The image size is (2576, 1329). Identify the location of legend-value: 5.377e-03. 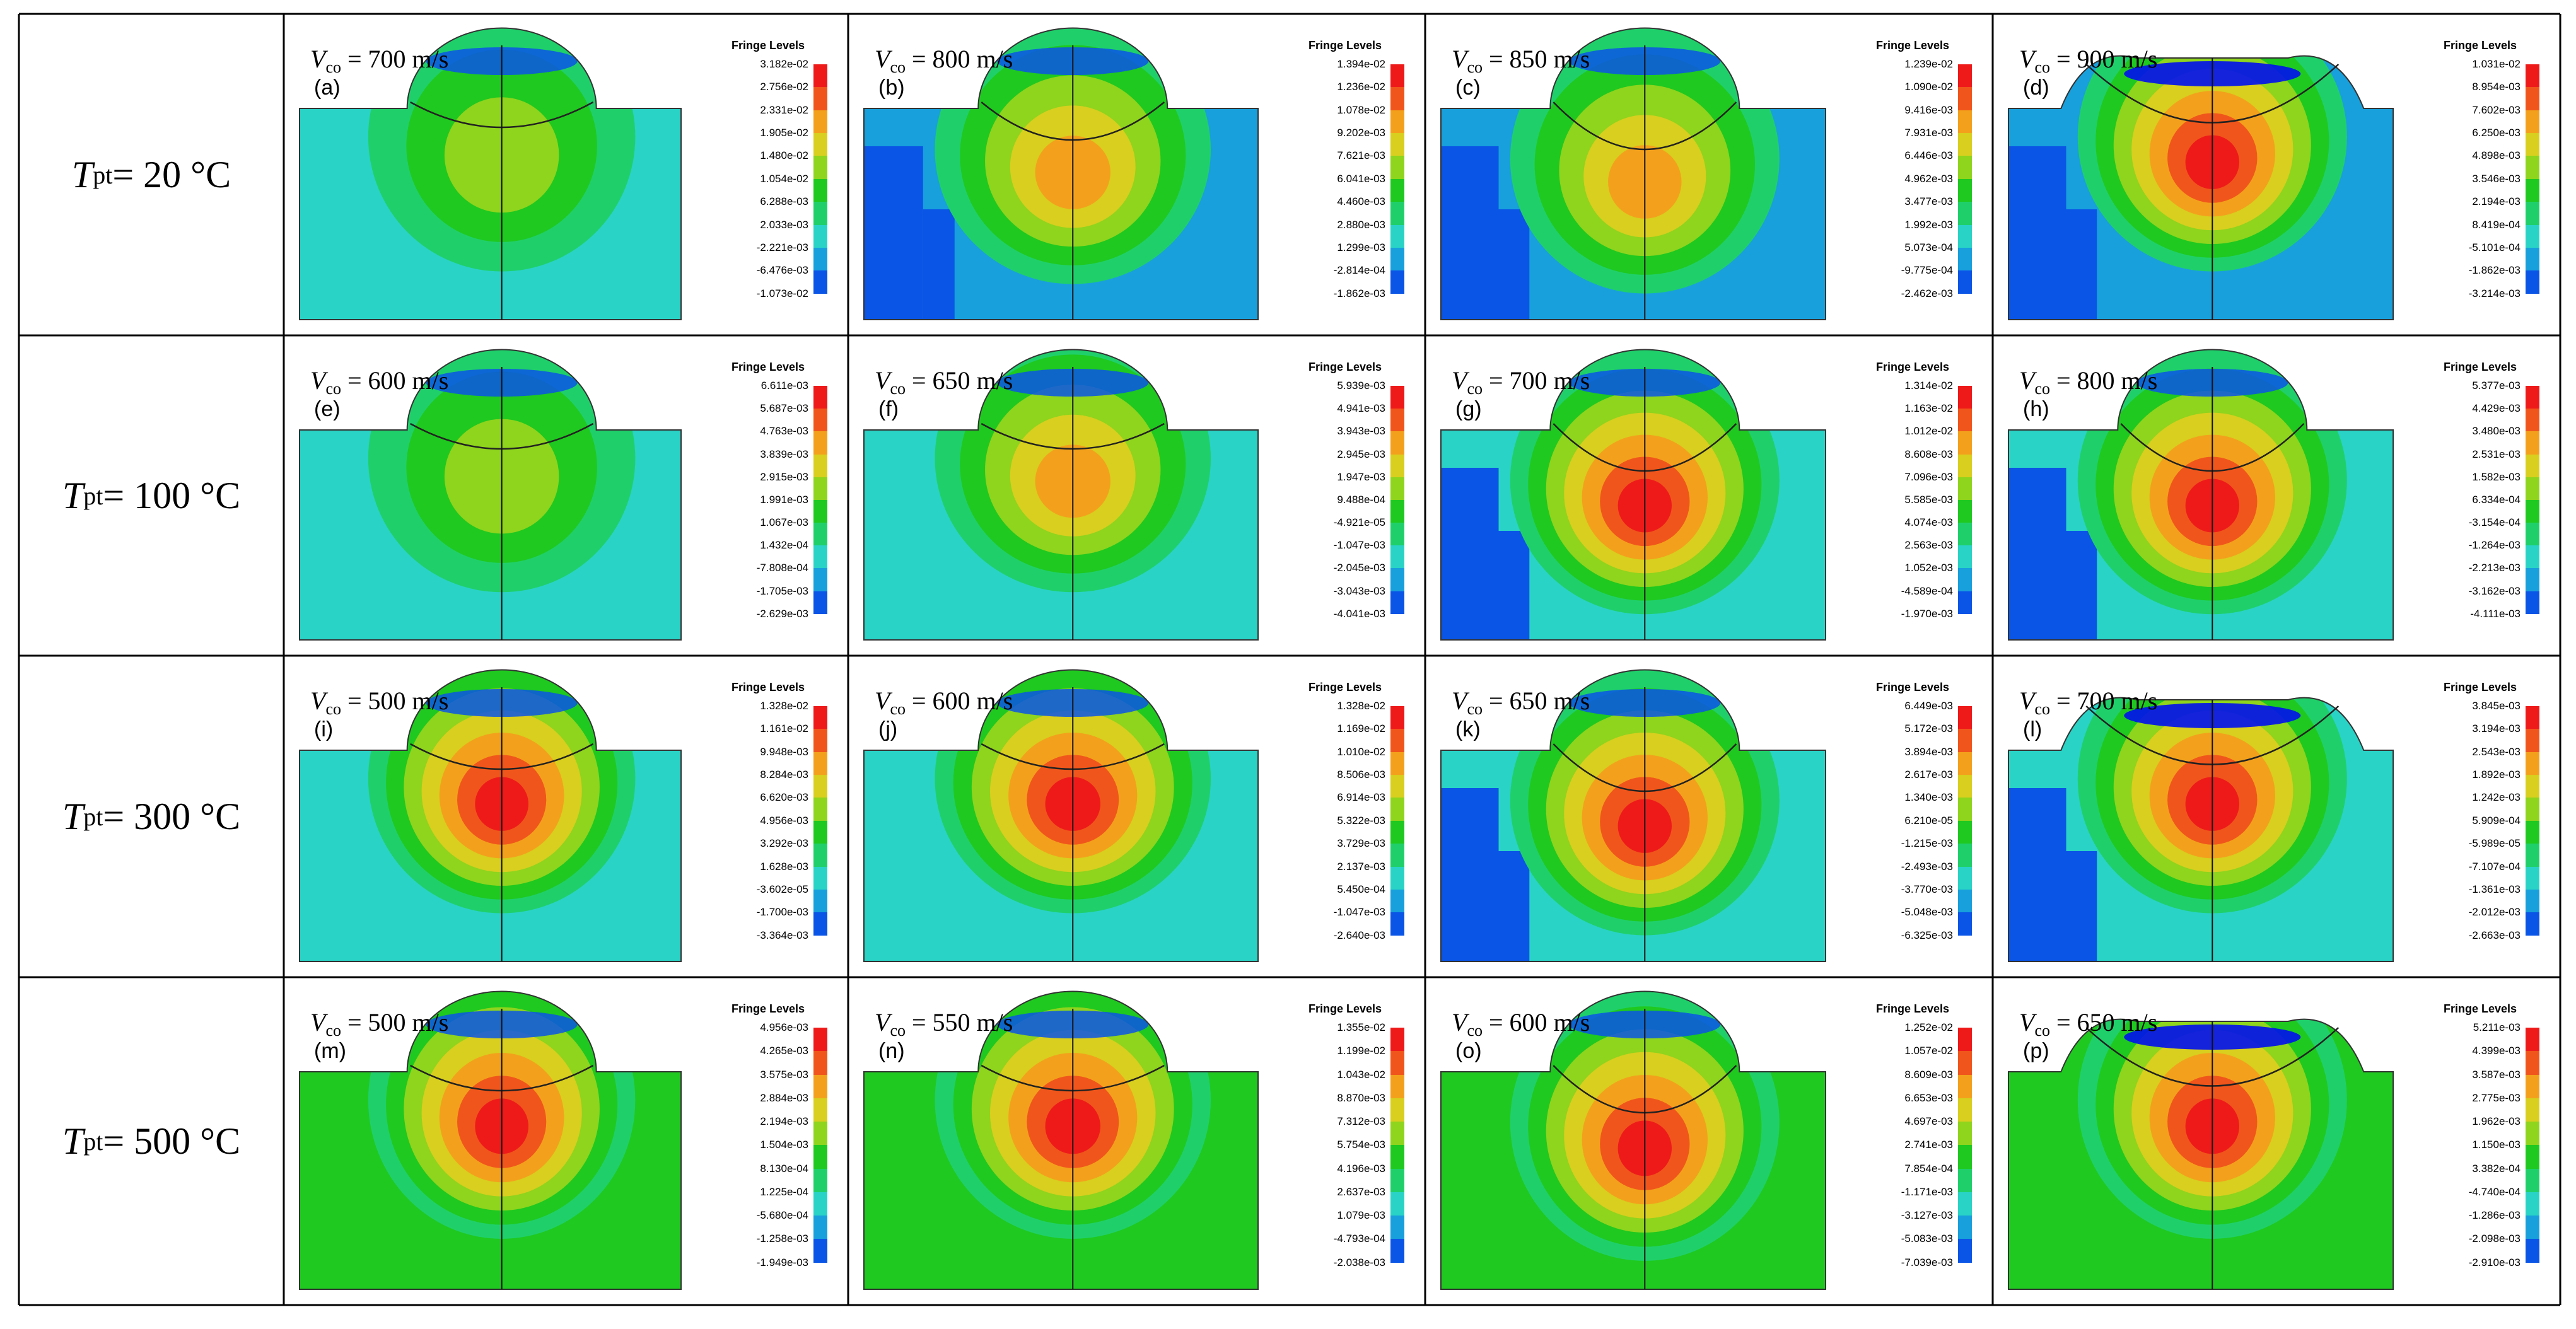
(2496, 386).